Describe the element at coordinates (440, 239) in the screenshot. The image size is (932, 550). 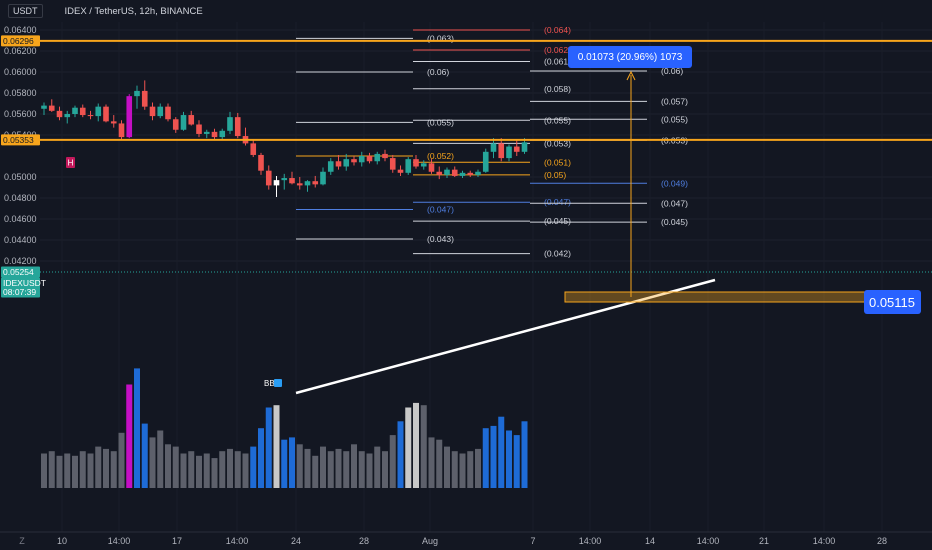
I see `fib-label: (0.043)` at that location.